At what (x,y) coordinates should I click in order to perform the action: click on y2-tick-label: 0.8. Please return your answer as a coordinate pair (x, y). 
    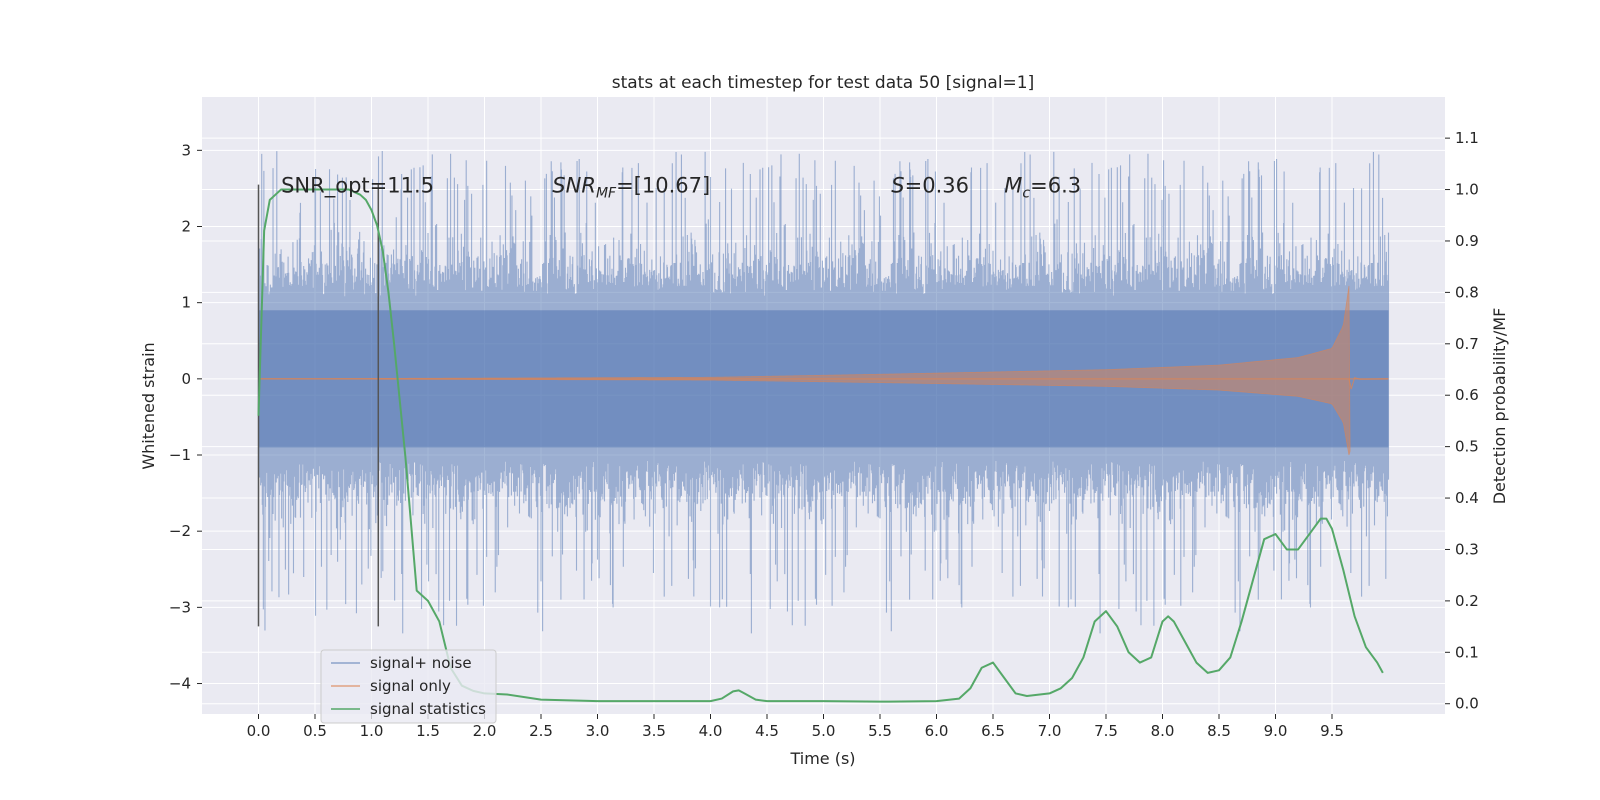
    Looking at the image, I should click on (1467, 292).